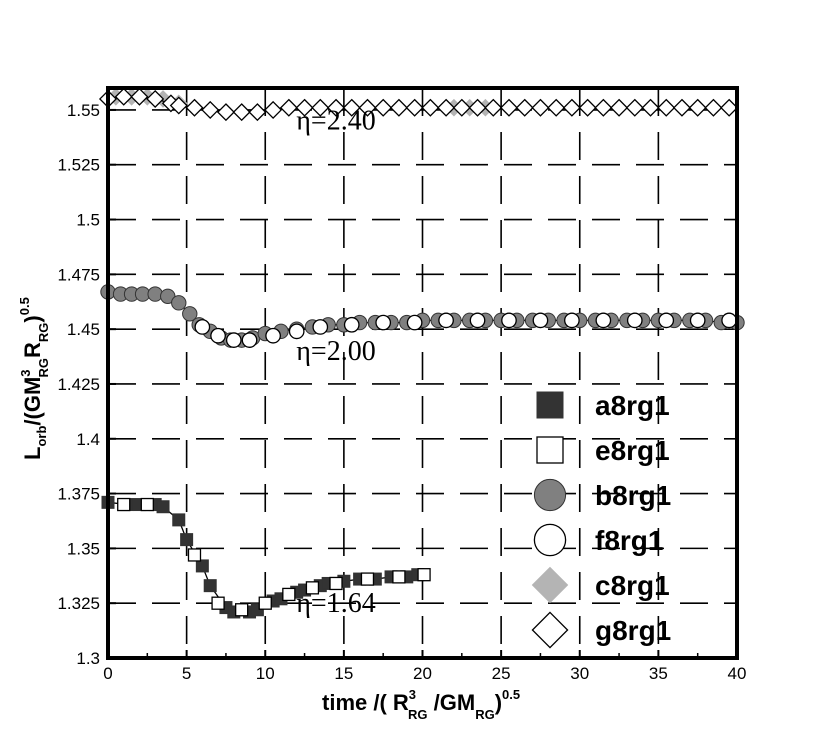  I want to click on x-tick-label: 15, so click(343, 673).